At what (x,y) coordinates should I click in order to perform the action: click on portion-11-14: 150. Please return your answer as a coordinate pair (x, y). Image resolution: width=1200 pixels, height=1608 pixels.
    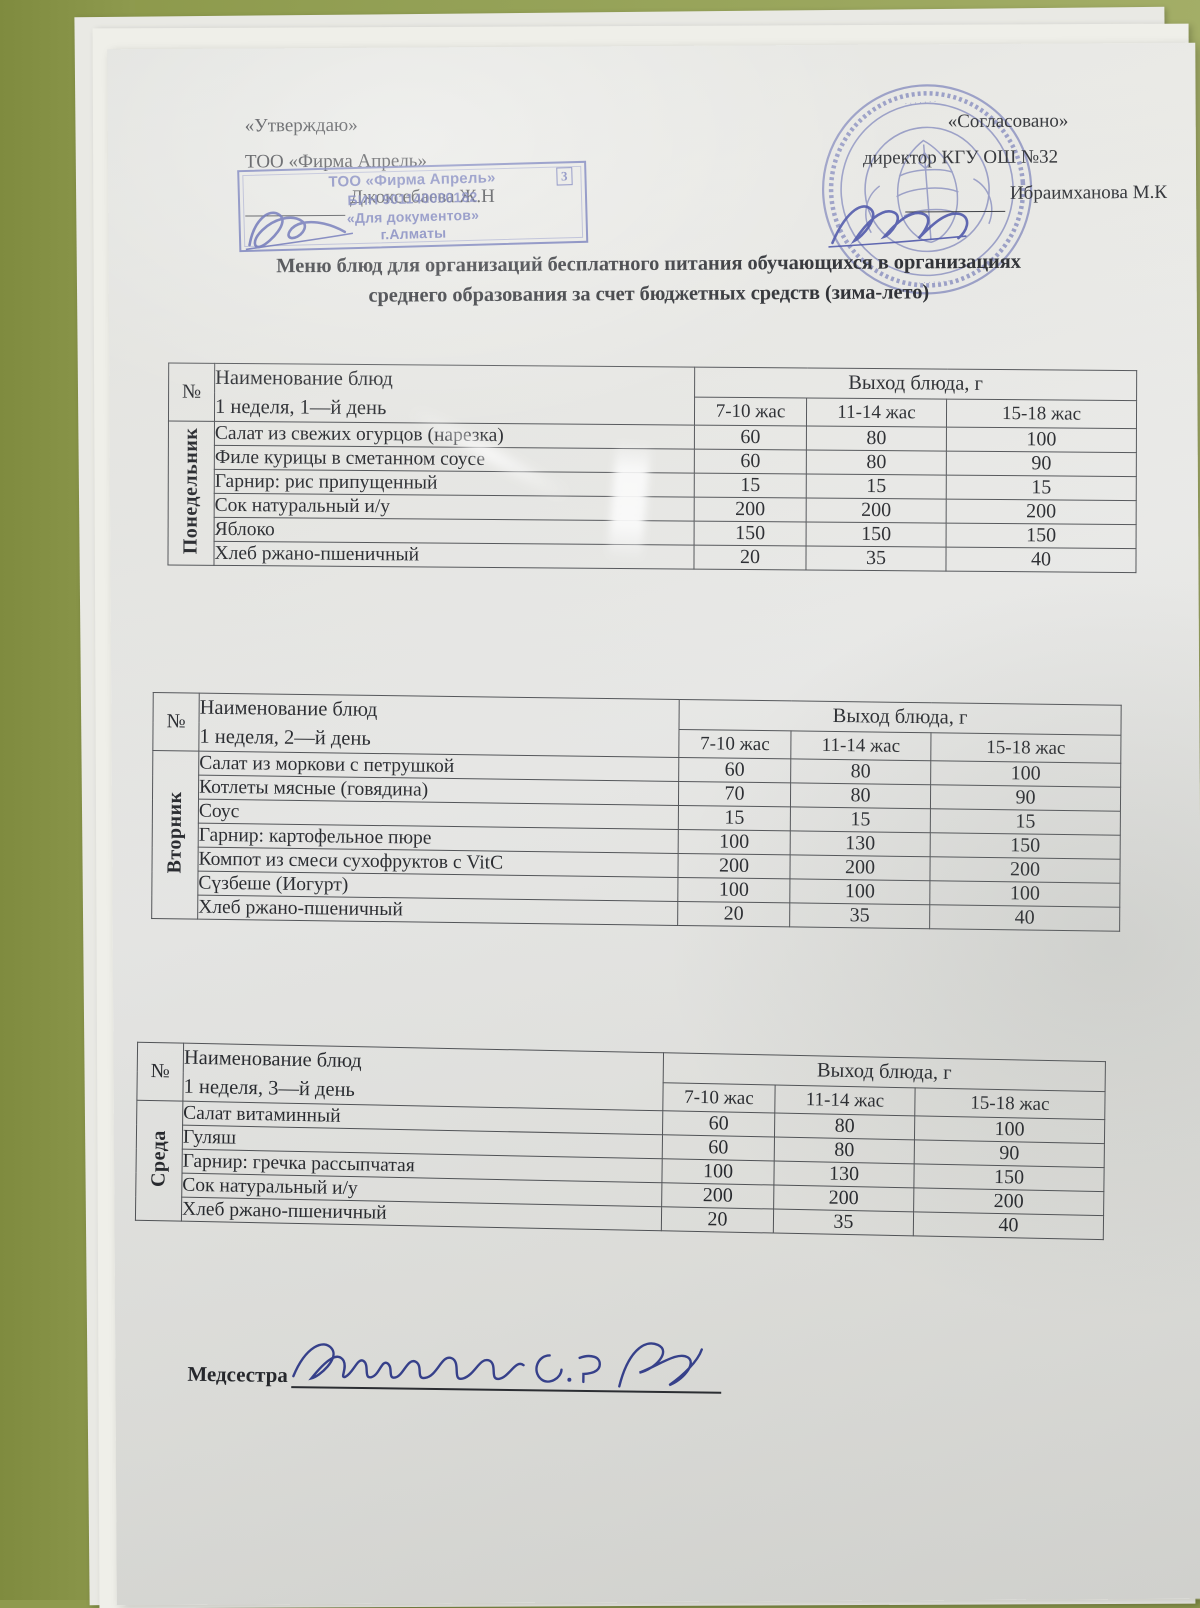
    Looking at the image, I should click on (876, 535).